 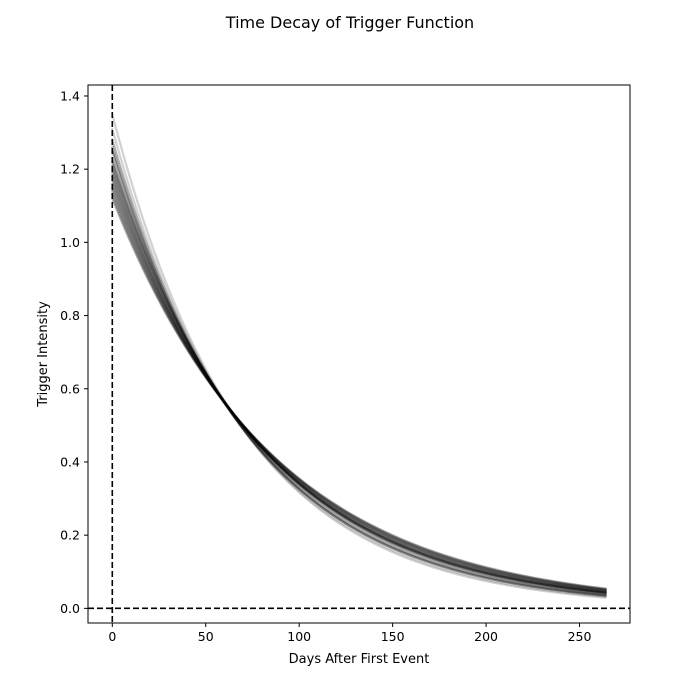 I want to click on x-tick-label: 0, so click(x=112, y=636).